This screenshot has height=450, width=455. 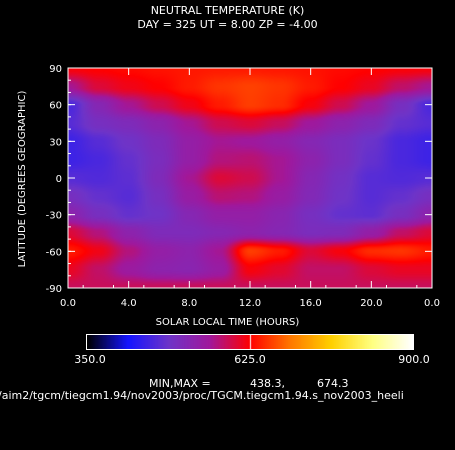 What do you see at coordinates (55, 142) in the screenshot?
I see `y-tick-label: 30` at bounding box center [55, 142].